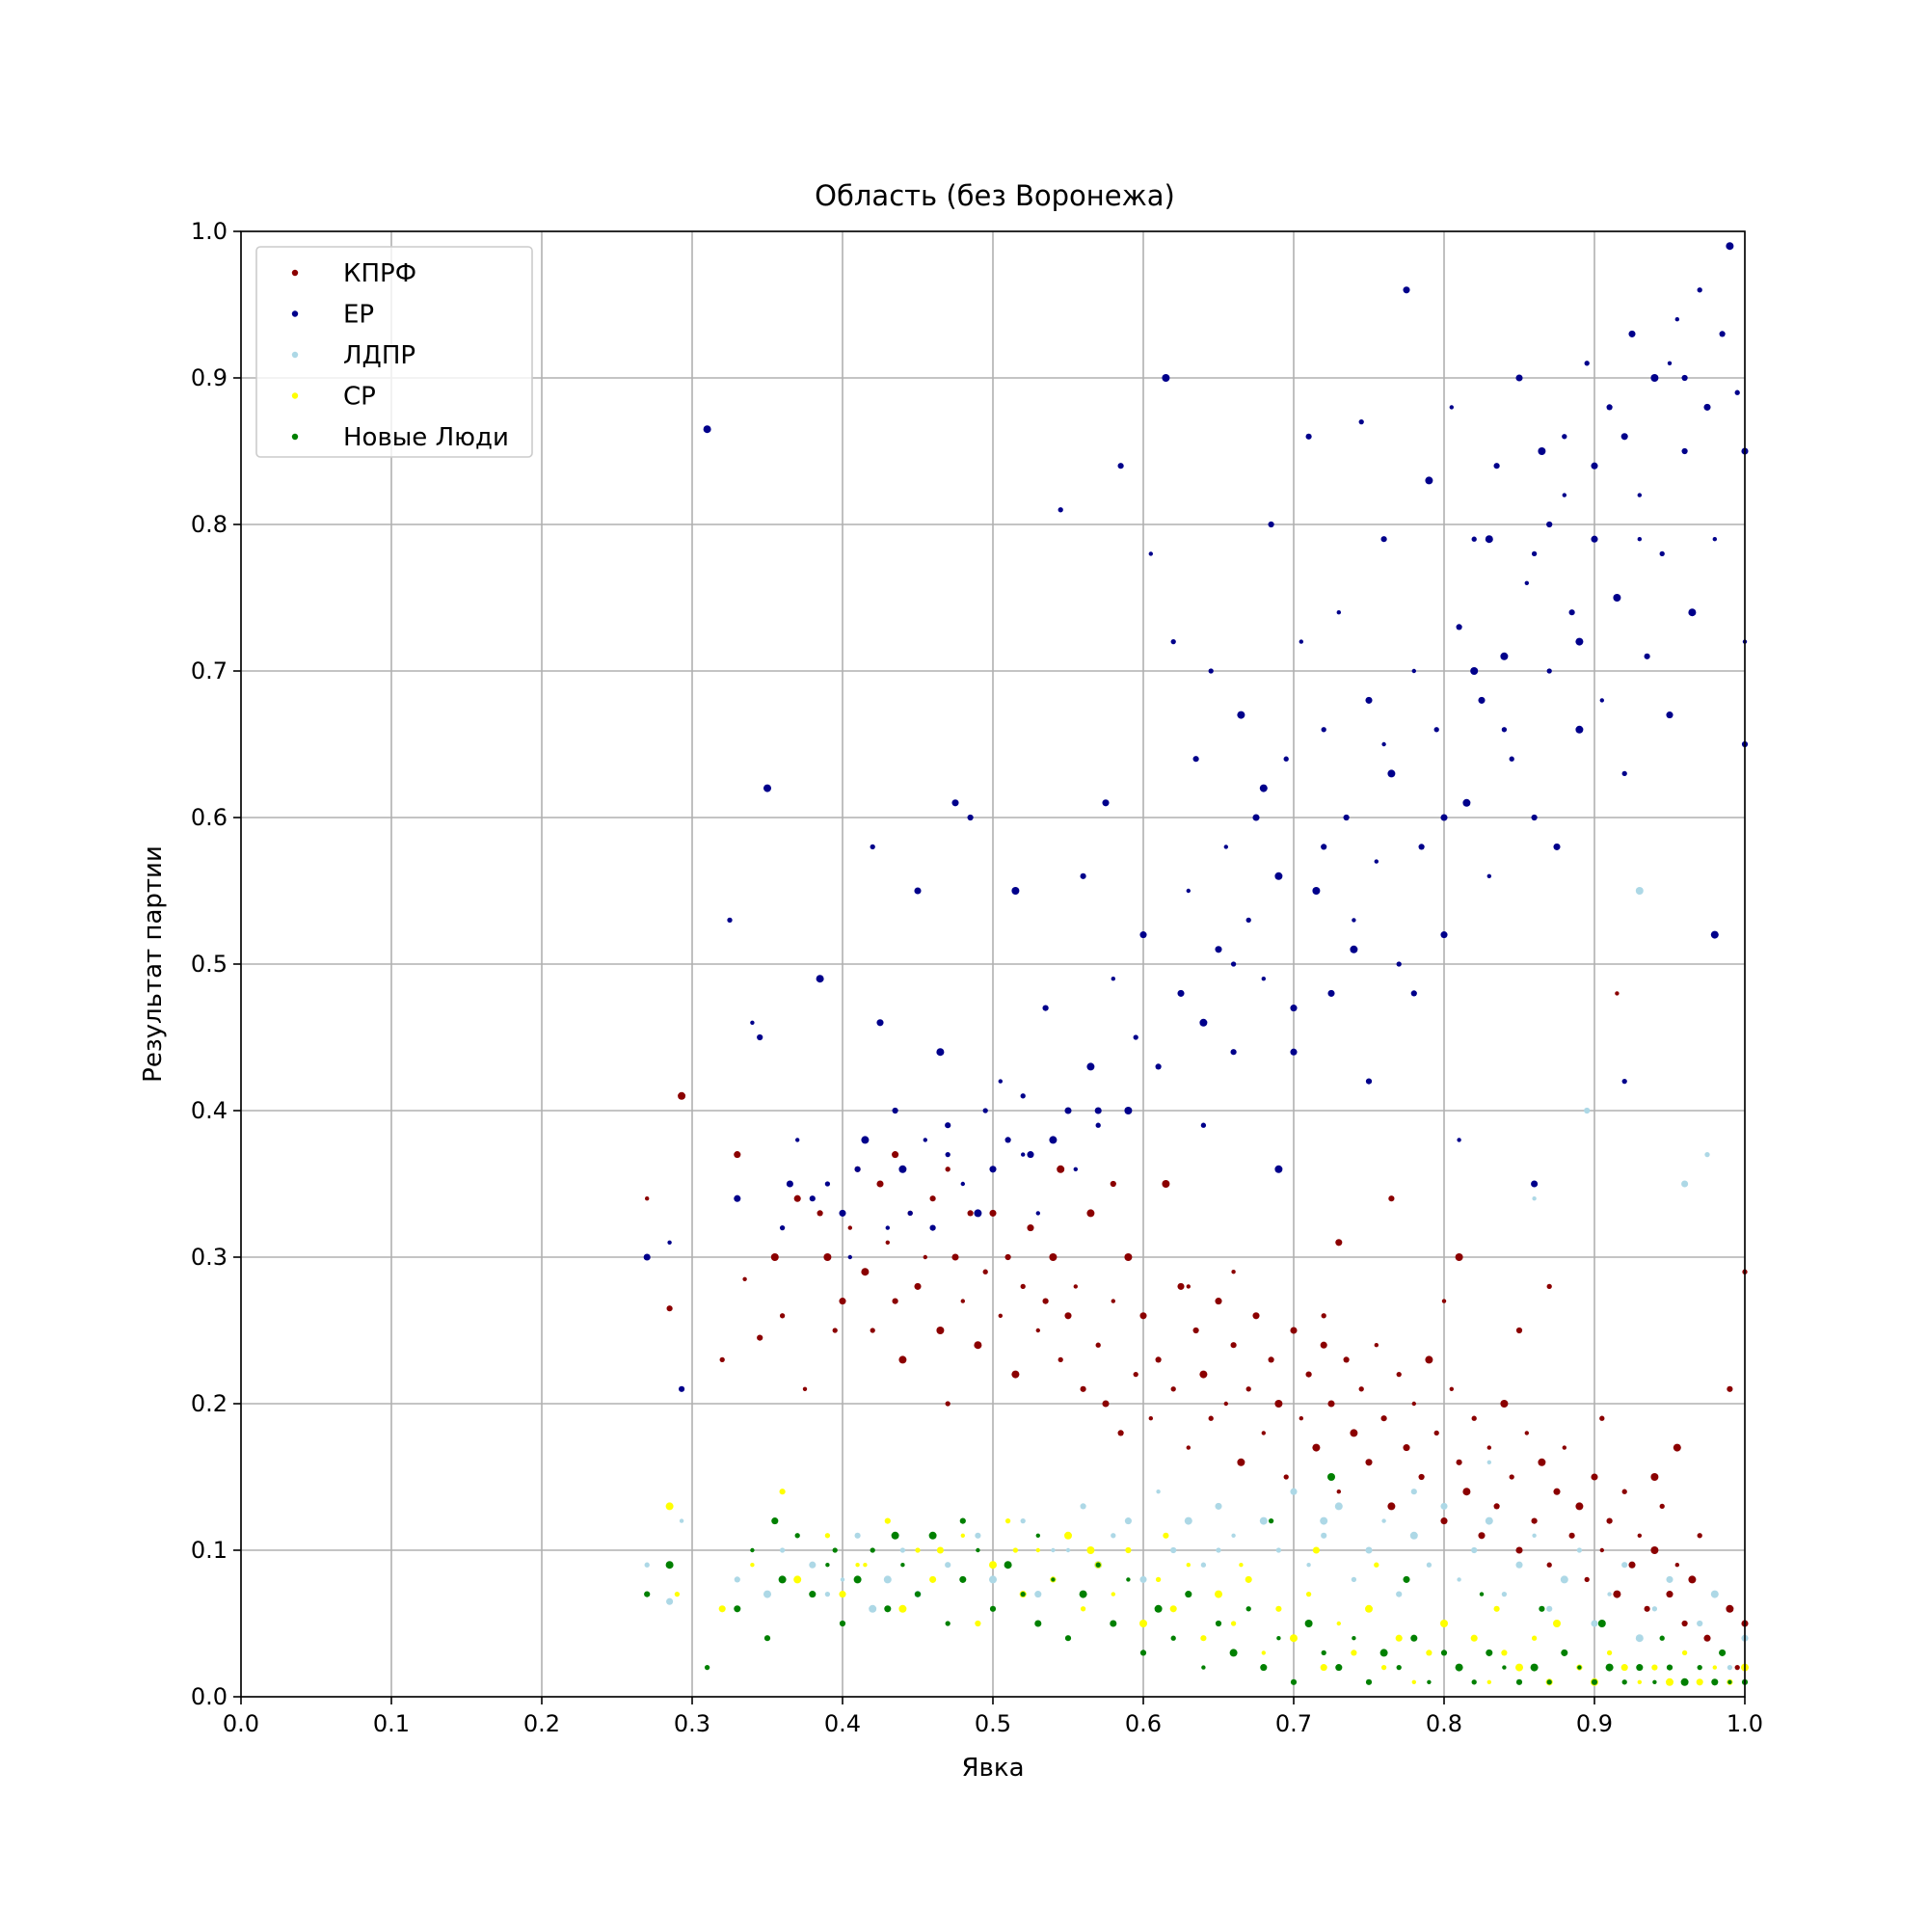 This screenshot has height=1932, width=1928. Describe the element at coordinates (209, 525) in the screenshot. I see `y-tick-label: 0.8` at that location.